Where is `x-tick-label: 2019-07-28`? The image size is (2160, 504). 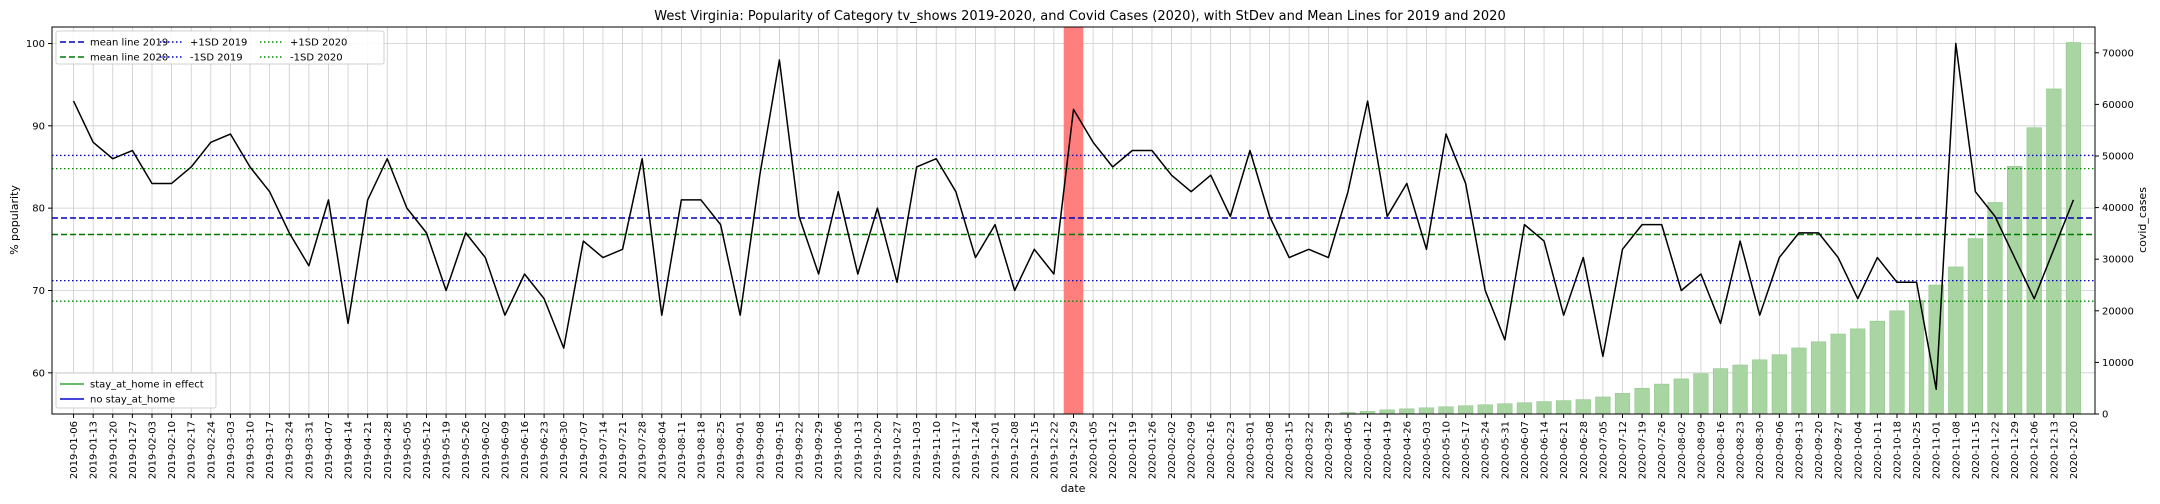 x-tick-label: 2019-07-28 is located at coordinates (643, 450).